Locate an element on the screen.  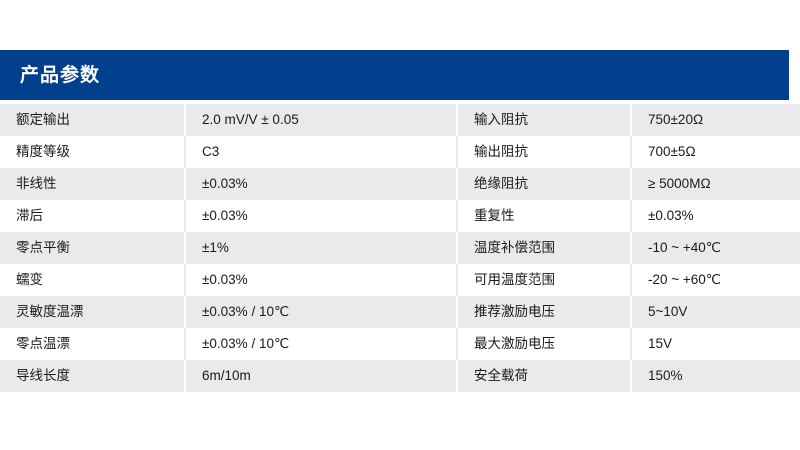
spec-label-left: 灵敏度温漂 is located at coordinates (92, 312).